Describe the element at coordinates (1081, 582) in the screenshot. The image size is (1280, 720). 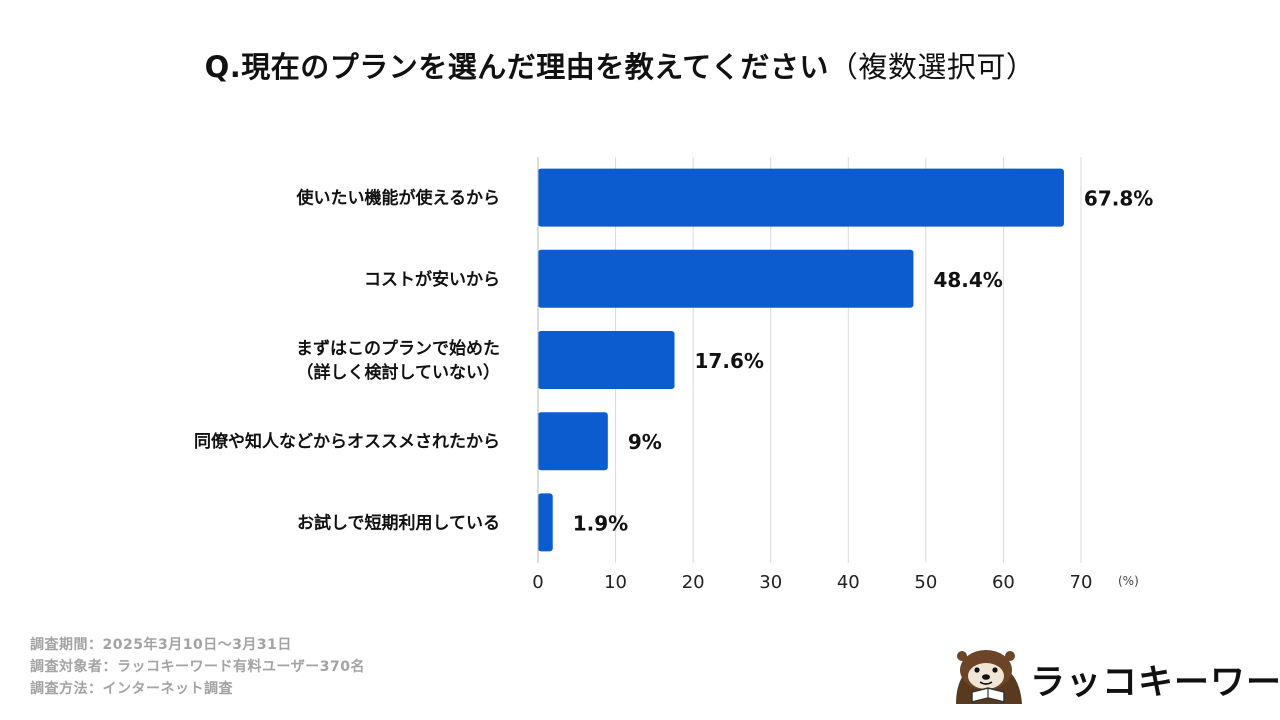
I see `tick-label-70: 70` at that location.